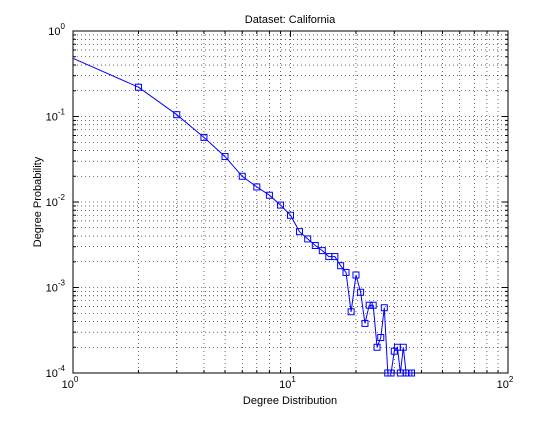 This screenshot has height=425, width=560. What do you see at coordinates (56, 372) in the screenshot?
I see `y-tick-label: 10⁻⁴` at bounding box center [56, 372].